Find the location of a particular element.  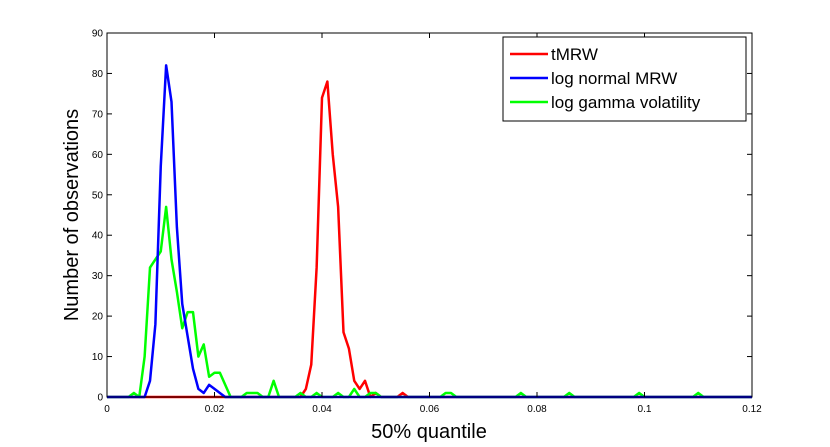

y-tick-label: 0 is located at coordinates (100, 398).